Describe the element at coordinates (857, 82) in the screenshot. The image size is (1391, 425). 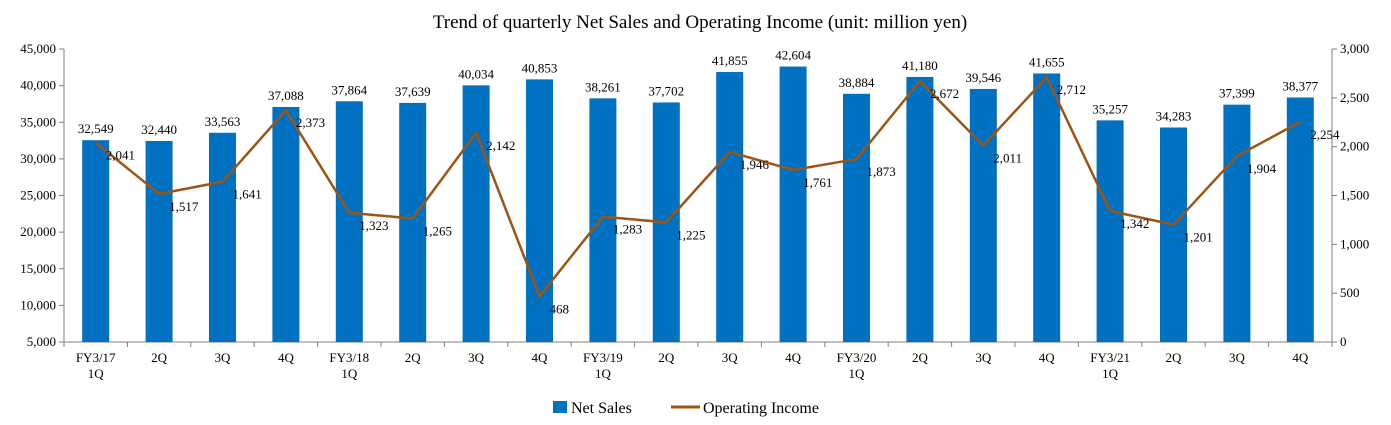
I see `bar-data-label: 38,884` at that location.